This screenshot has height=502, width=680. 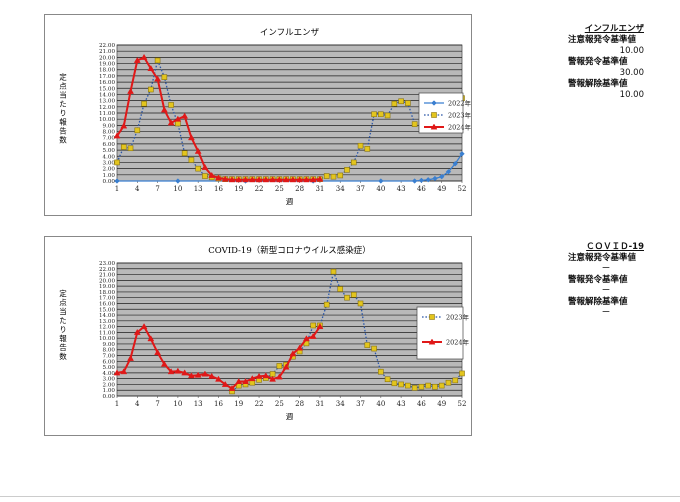 What do you see at coordinates (441, 404) in the screenshot?
I see `x-tick-label: 49` at bounding box center [441, 404].